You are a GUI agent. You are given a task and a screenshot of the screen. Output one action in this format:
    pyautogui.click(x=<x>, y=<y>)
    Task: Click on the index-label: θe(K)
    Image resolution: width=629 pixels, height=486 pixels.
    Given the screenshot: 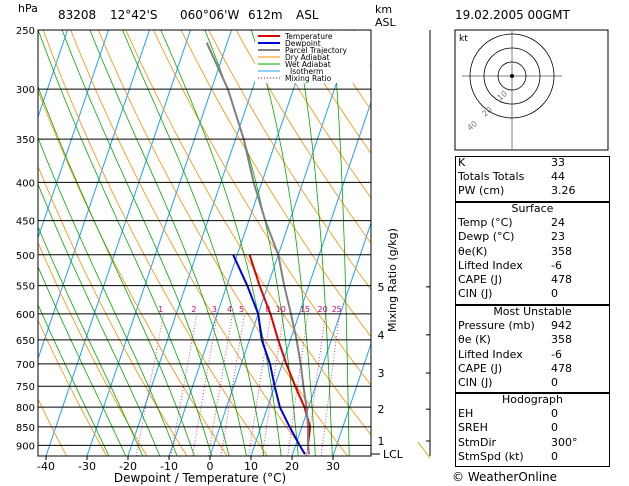 What is the action you would take?
    pyautogui.click(x=473, y=251)
    